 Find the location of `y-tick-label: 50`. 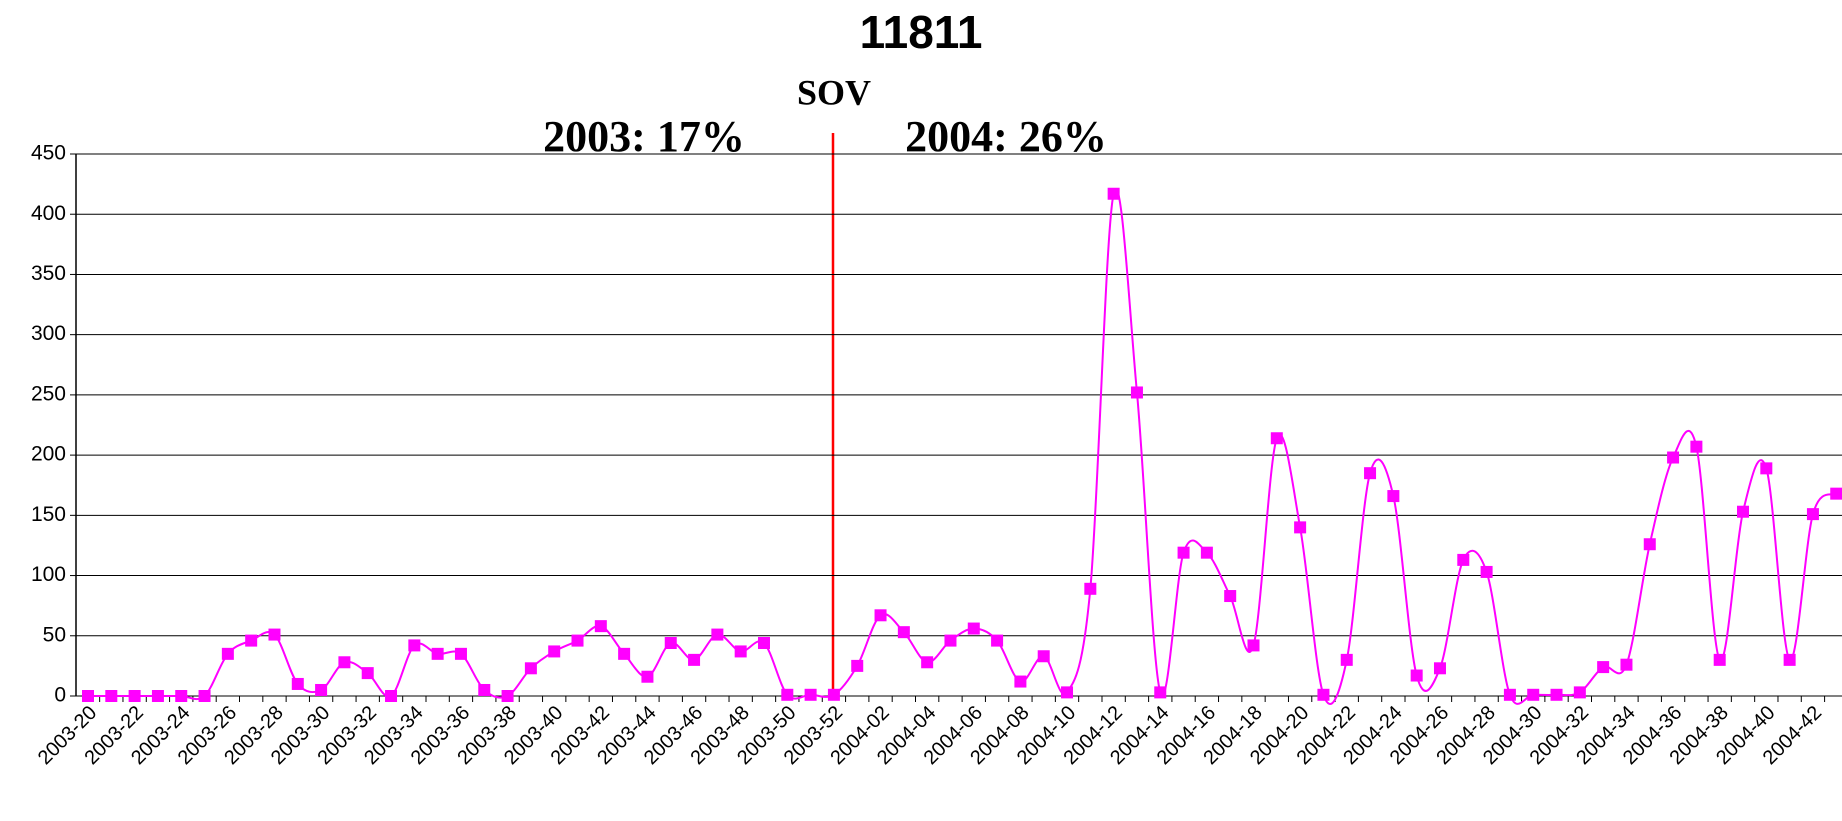

y-tick-label: 50 is located at coordinates (54, 634).